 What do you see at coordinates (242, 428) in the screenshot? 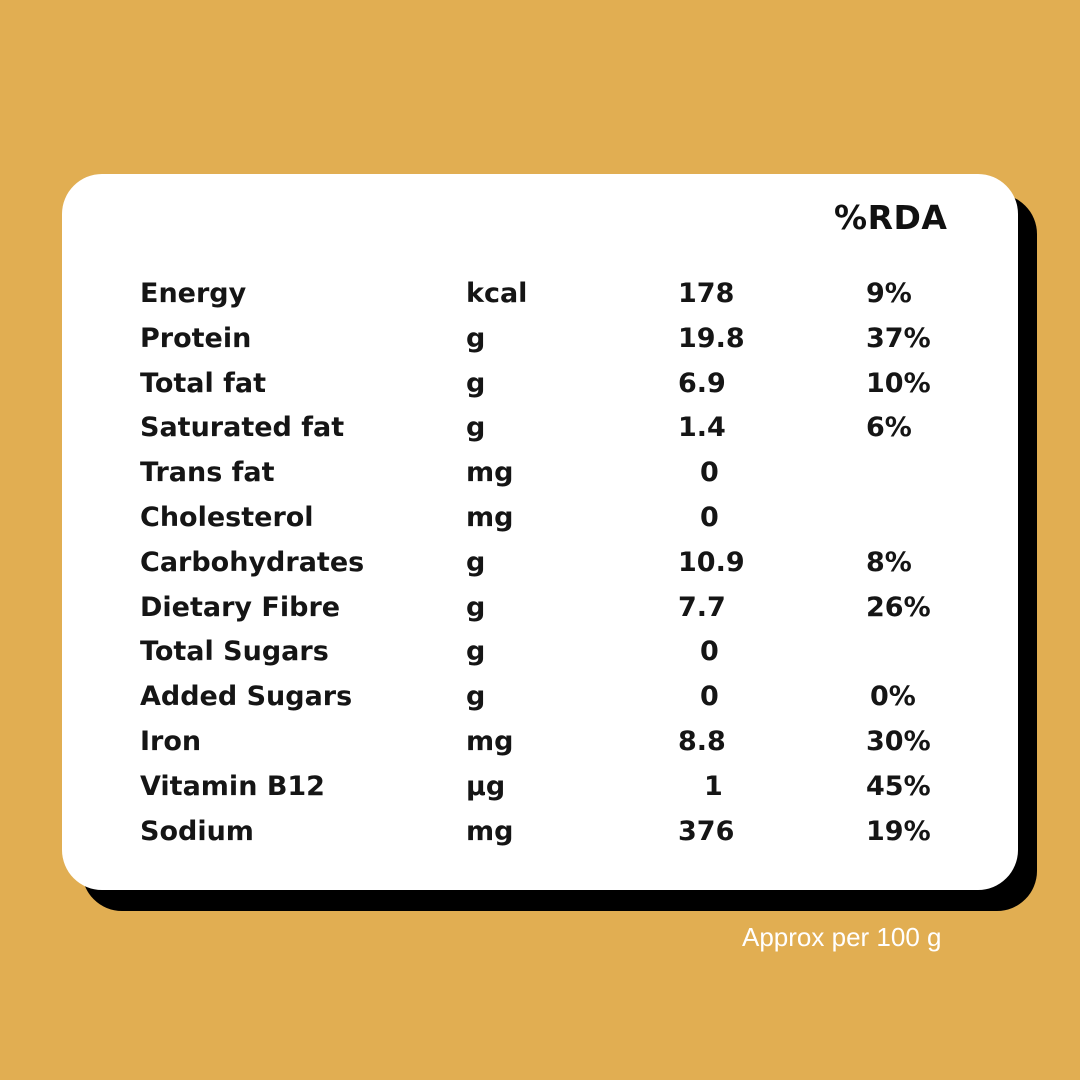
I see `nutrient-name: Saturated fat` at bounding box center [242, 428].